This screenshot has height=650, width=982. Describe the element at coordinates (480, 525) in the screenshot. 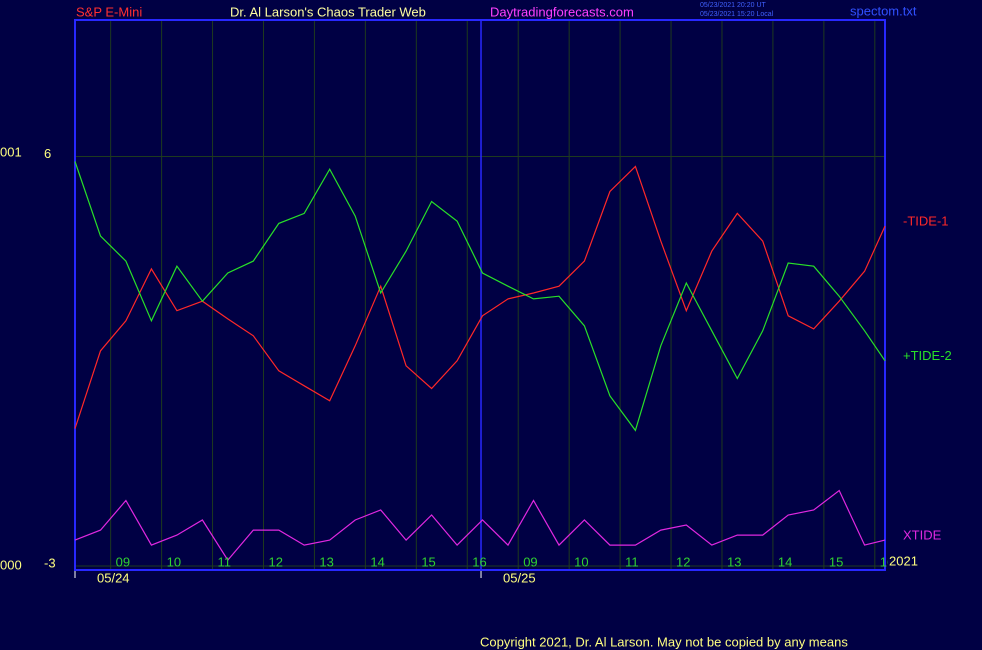

I see `series-line` at that location.